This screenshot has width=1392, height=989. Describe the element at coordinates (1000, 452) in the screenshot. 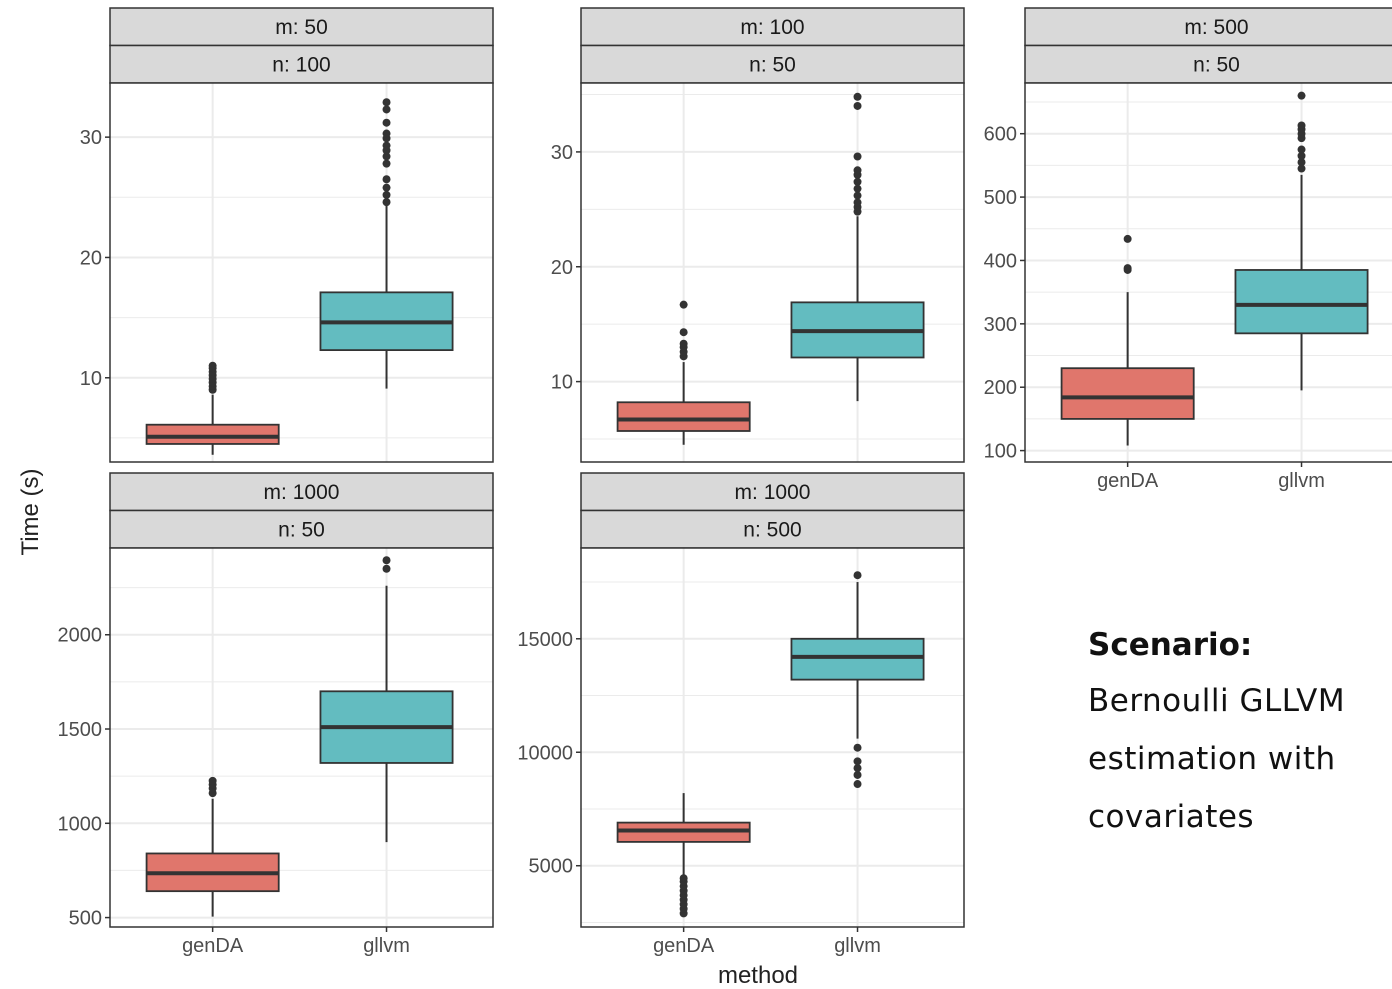

I see `y-tick-label: 100` at that location.